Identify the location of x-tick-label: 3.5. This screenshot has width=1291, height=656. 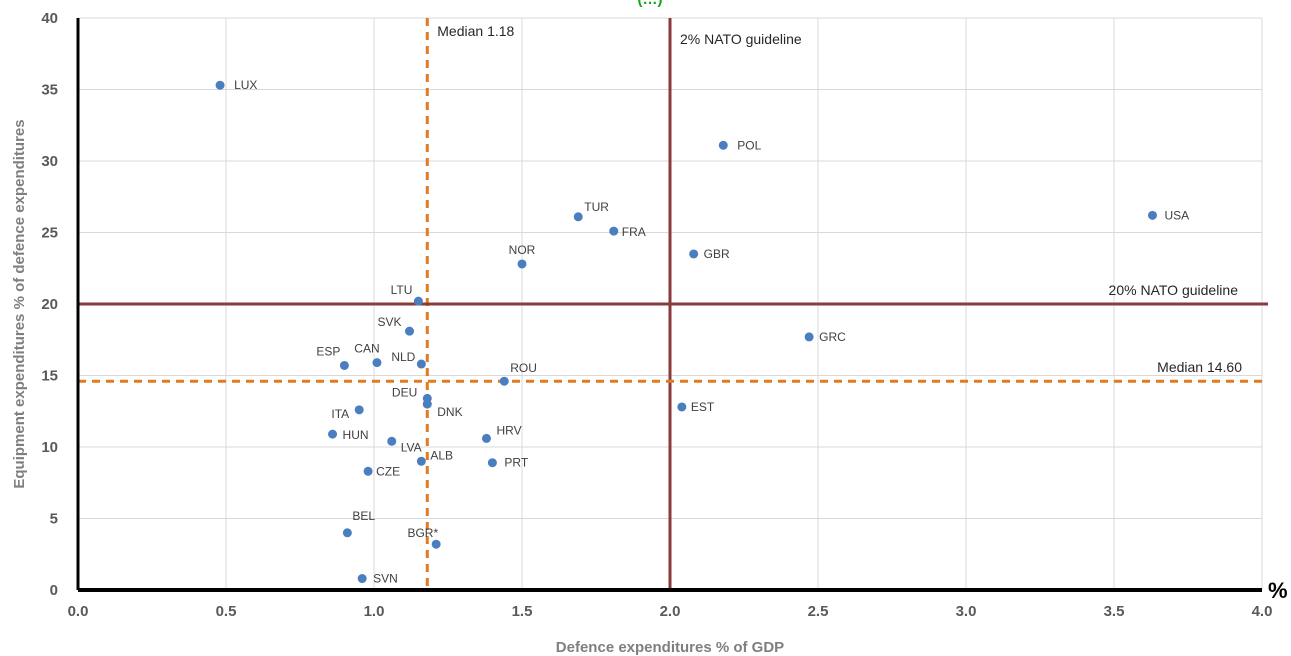
(1114, 611).